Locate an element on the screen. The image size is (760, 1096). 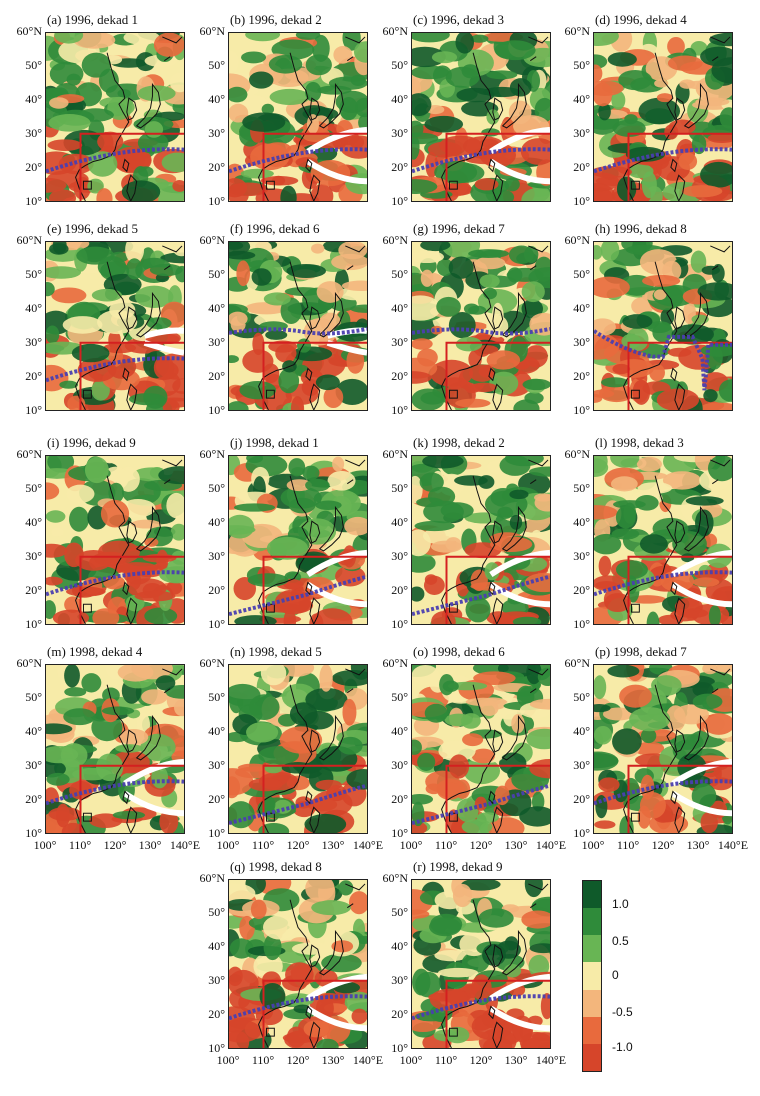
map-panel-k: (k) 1998, dekad 2 is located at coordinates (481, 530).